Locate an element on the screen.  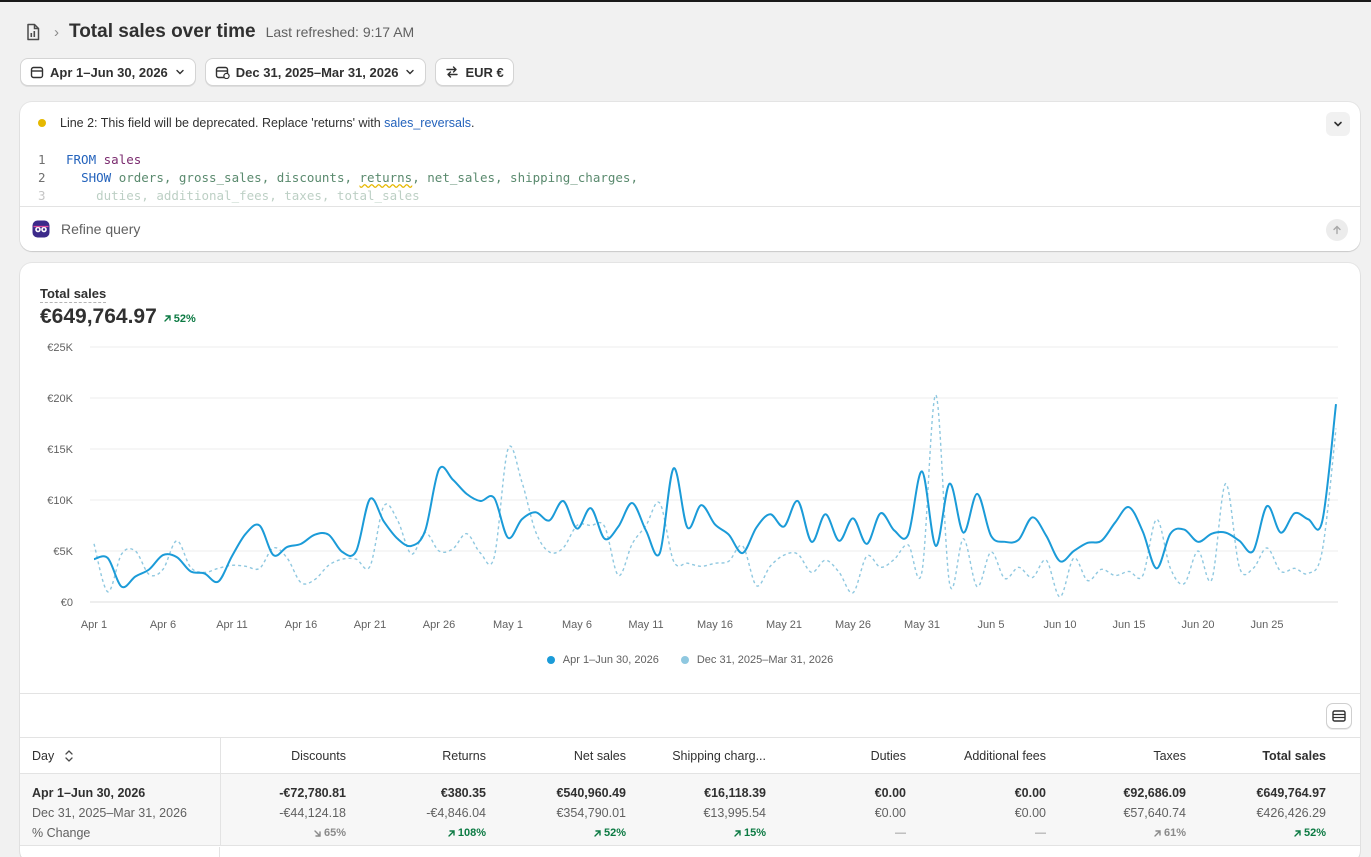
x-tick-label: May 16 is located at coordinates (715, 625).